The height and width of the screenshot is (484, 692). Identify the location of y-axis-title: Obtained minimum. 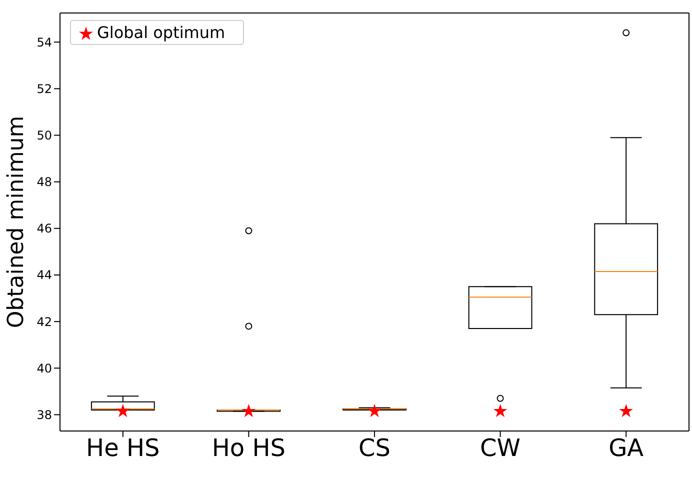
(16, 222).